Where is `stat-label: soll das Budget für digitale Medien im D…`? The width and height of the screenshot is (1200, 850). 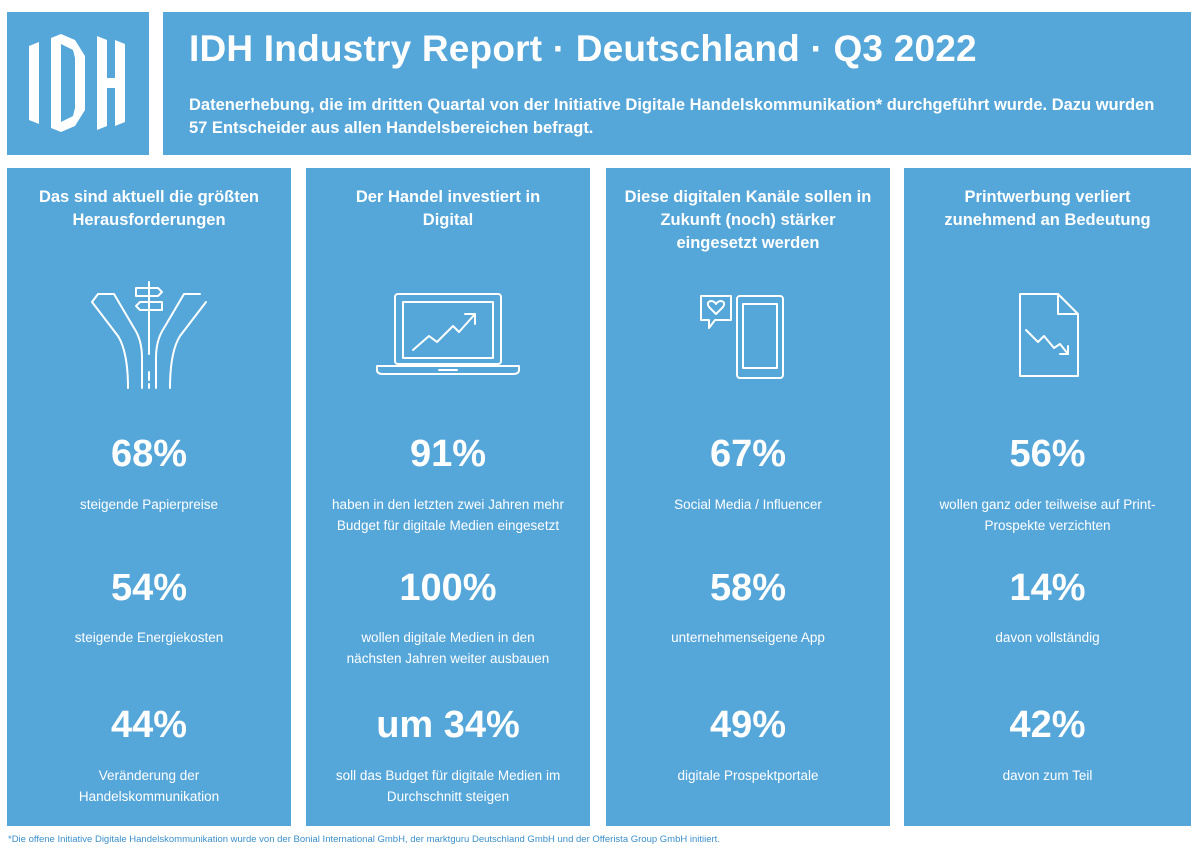
stat-label: soll das Budget für digitale Medien im D… is located at coordinates (448, 786).